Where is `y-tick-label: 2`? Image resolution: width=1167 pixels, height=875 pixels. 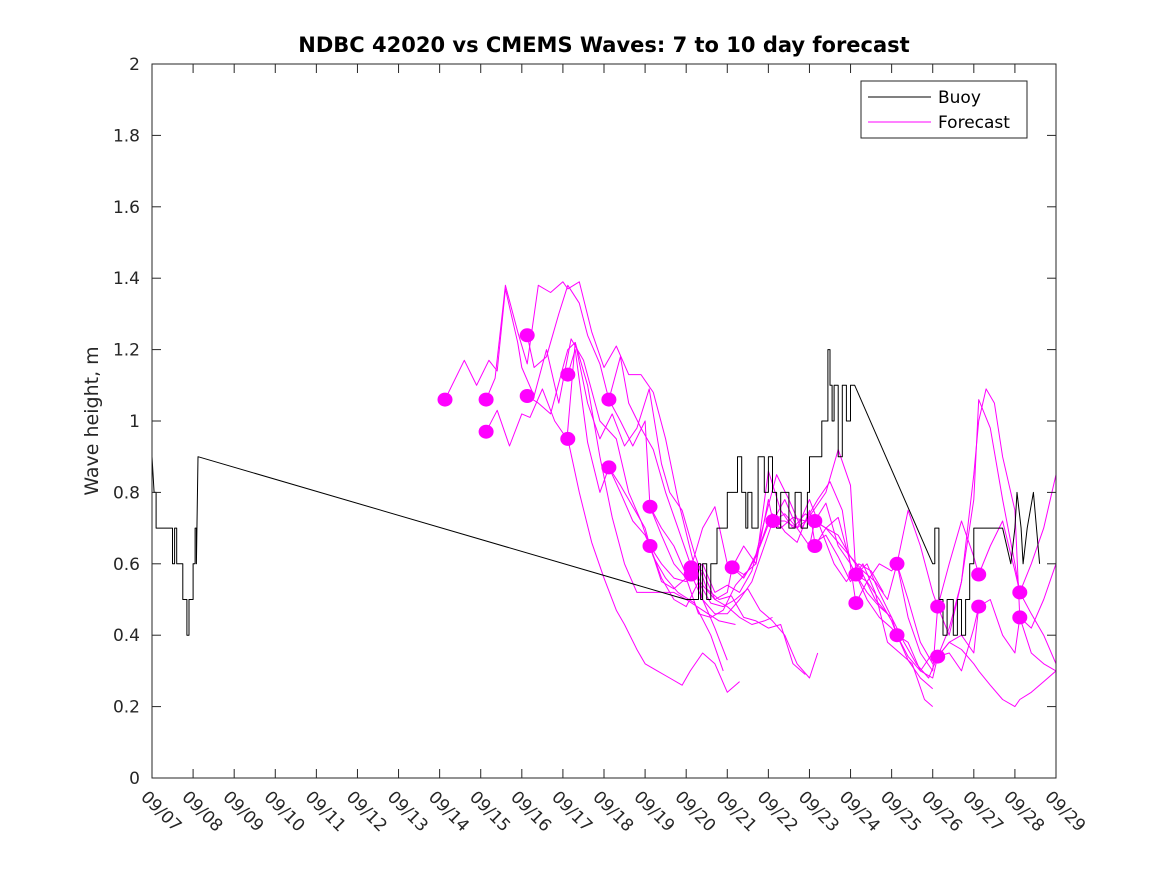
y-tick-label: 2 is located at coordinates (134, 65).